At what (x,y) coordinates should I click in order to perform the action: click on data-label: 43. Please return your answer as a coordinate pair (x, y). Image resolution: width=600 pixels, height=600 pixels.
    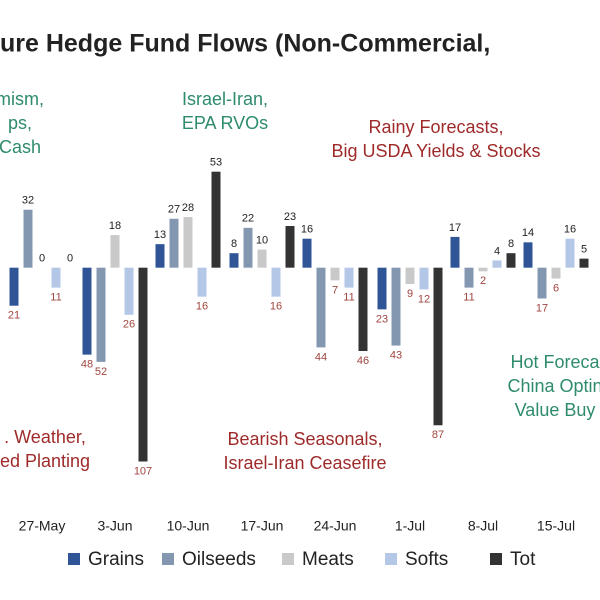
    Looking at the image, I should click on (396, 355).